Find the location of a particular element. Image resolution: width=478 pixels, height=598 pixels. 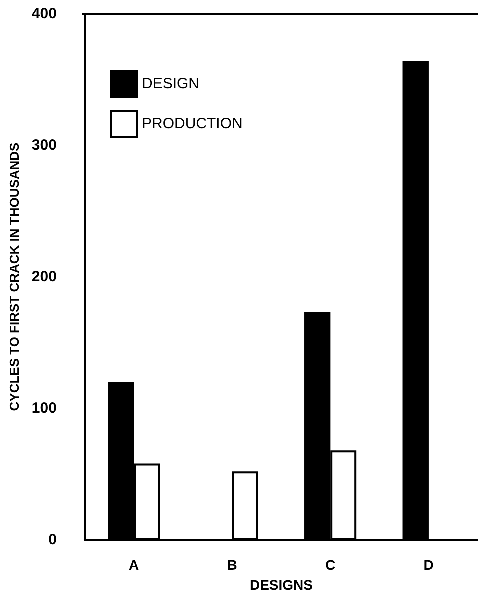

x-tick-label: A is located at coordinates (134, 565).